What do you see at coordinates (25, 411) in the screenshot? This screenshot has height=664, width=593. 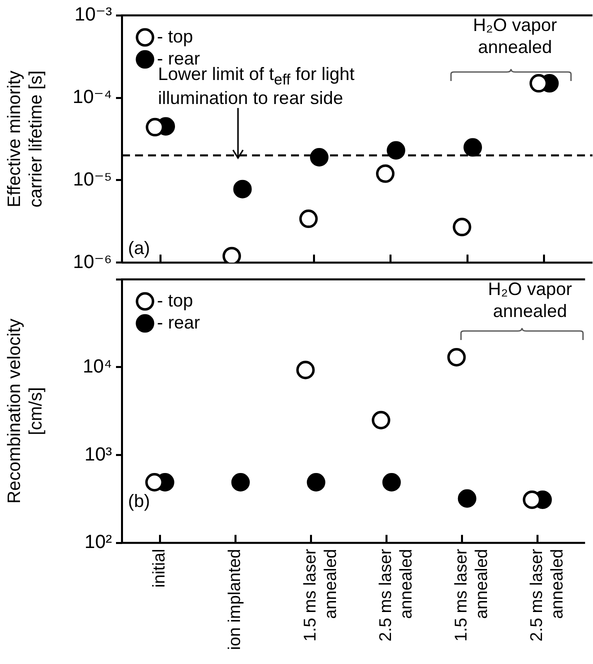 I see `y-axis-title: Recombination velocity [cm/s]` at bounding box center [25, 411].